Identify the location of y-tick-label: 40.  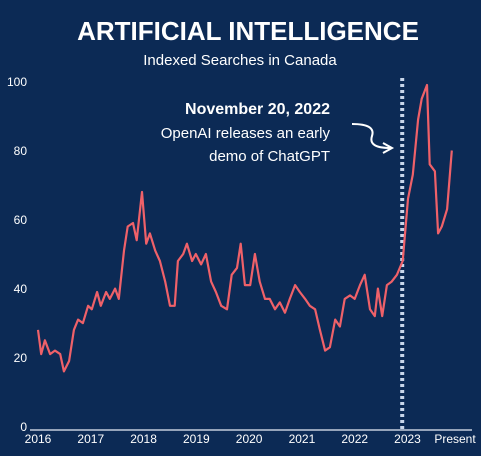
(21, 289).